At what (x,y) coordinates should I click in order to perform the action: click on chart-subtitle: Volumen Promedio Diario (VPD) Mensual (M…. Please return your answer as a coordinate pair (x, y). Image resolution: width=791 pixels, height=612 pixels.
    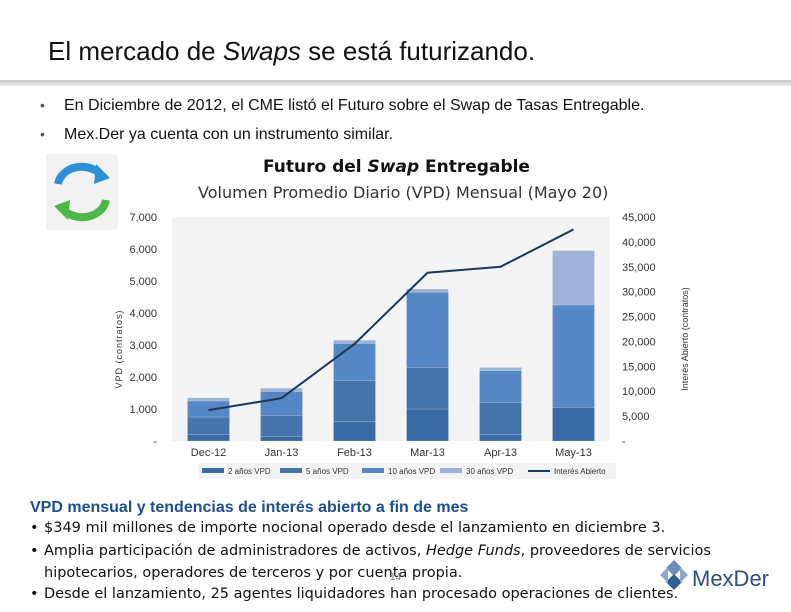
    Looking at the image, I should click on (403, 192).